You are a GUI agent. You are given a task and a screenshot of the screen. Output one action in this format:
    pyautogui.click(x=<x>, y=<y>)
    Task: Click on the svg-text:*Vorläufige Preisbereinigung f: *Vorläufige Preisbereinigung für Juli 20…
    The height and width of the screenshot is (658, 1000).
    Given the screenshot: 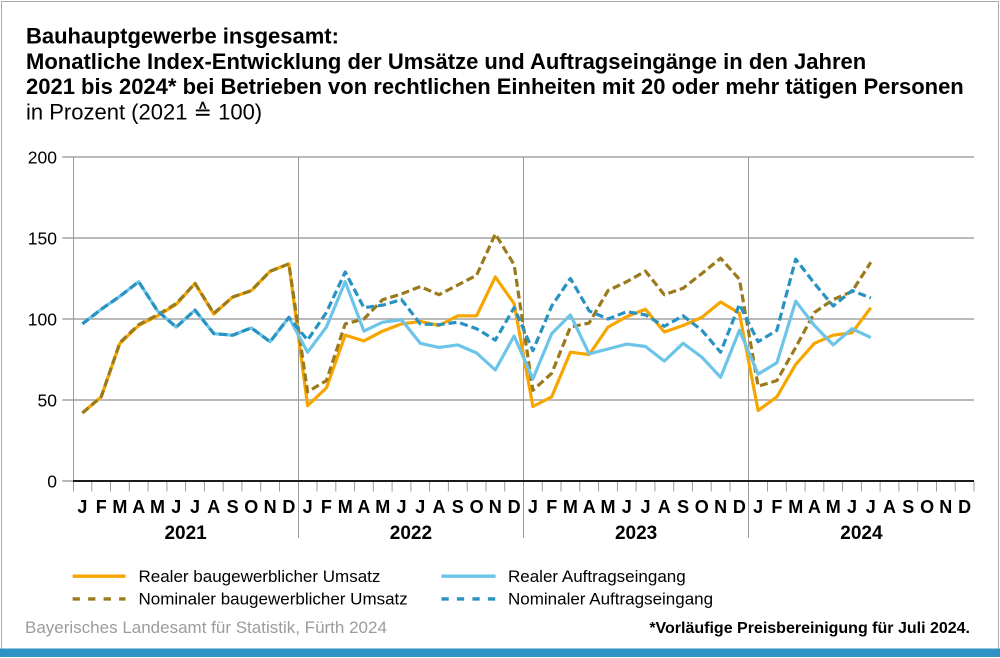 What is the action you would take?
    pyautogui.click(x=809, y=628)
    